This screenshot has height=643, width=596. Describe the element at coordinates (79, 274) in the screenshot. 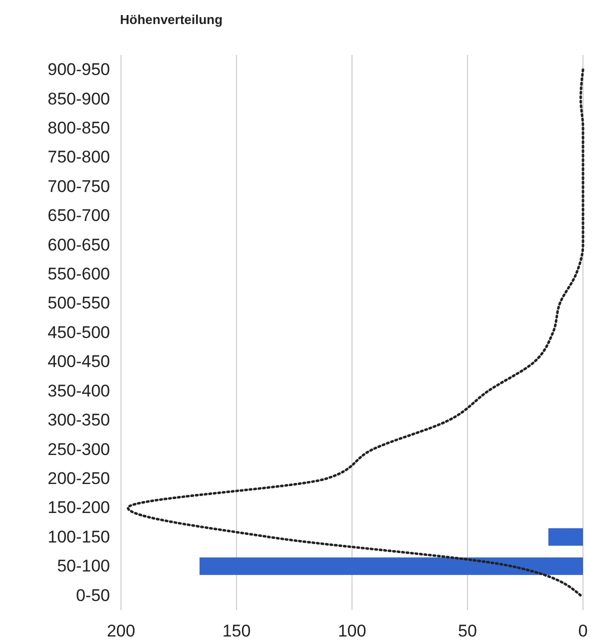

I see `y-tick-label: 550-600` at that location.